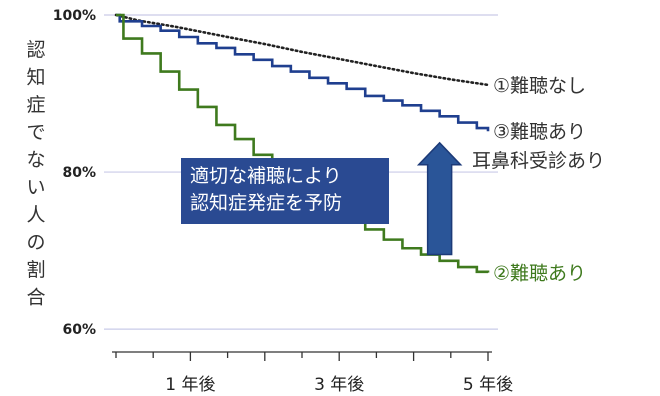  I want to click on up-arrow-icon, so click(439, 198).